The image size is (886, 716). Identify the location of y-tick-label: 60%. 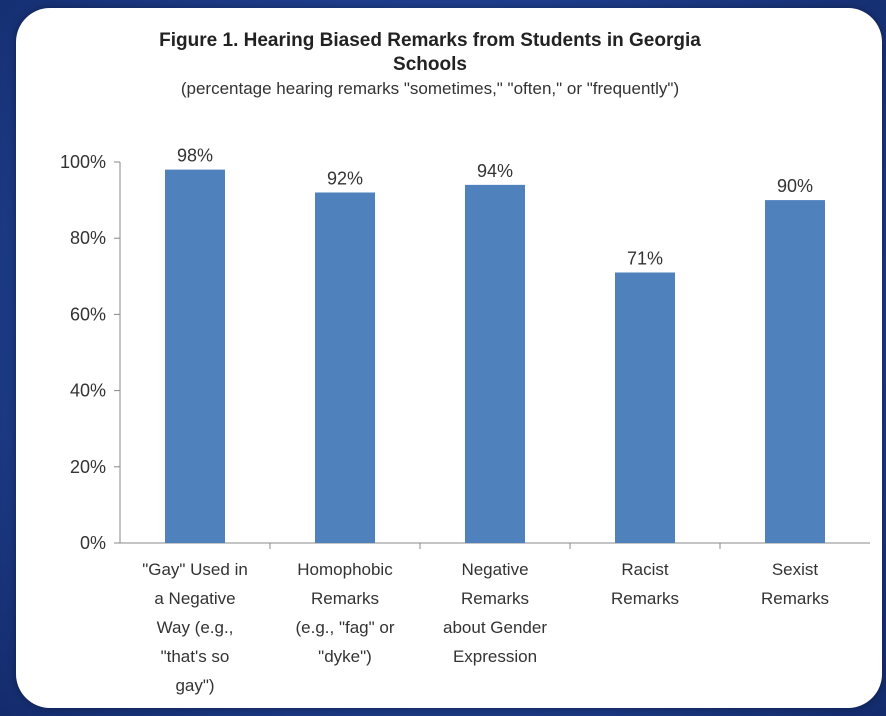
(88, 314).